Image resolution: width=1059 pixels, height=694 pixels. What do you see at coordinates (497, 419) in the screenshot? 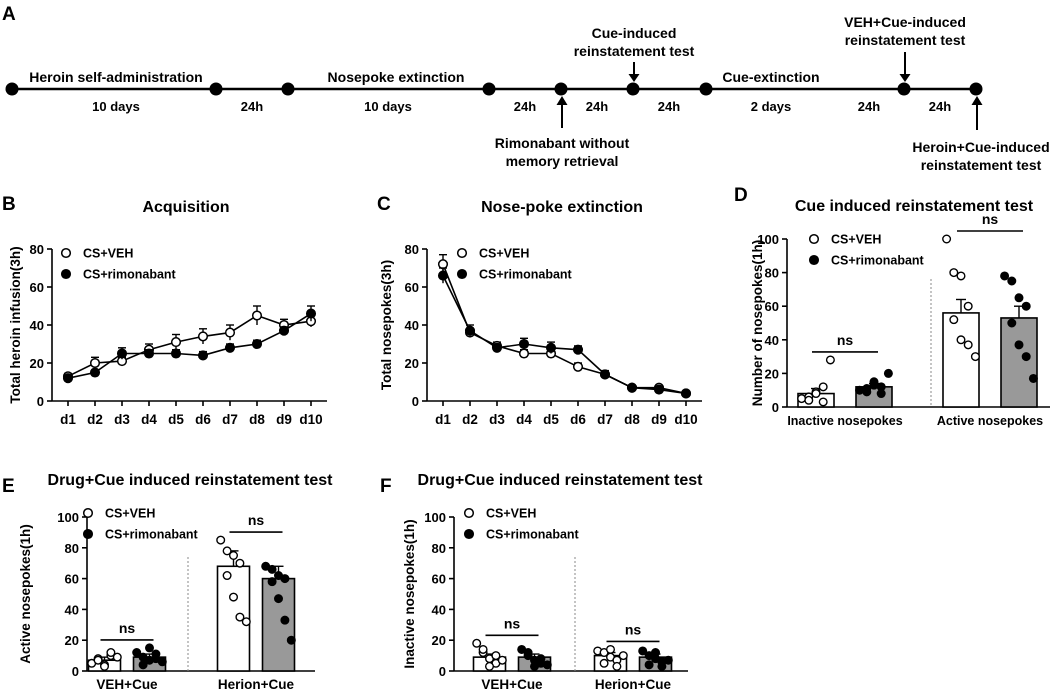
I see `x-tick-label: d3` at bounding box center [497, 419].